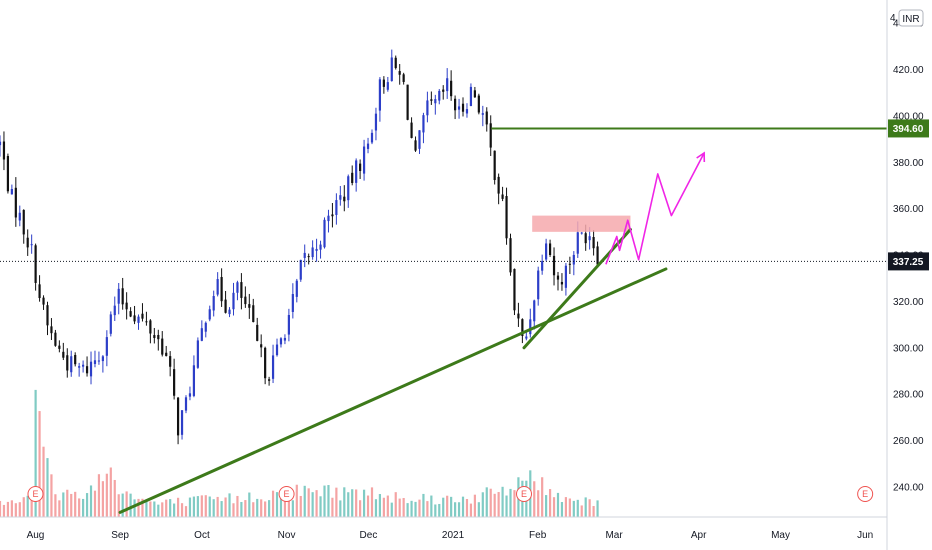 The height and width of the screenshot is (550, 932). I want to click on currency-label: 4 INR, so click(907, 18).